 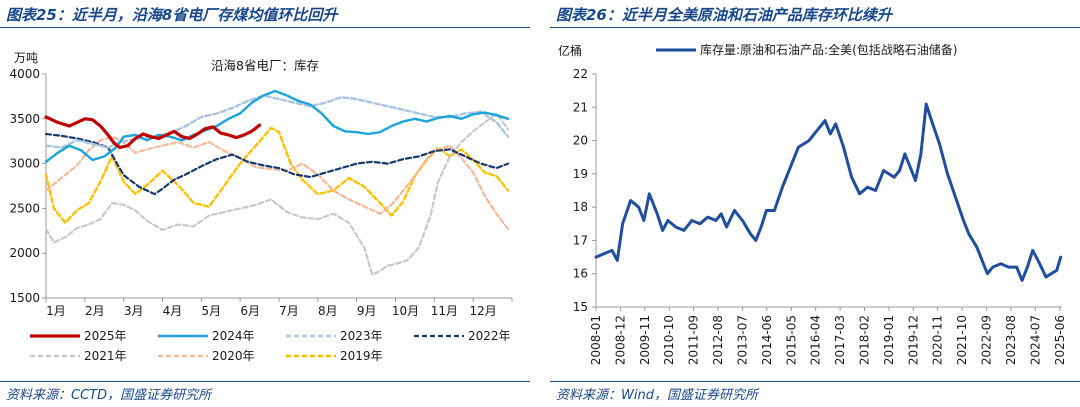 What do you see at coordinates (580, 141) in the screenshot?
I see `y-tick-label: 20` at bounding box center [580, 141].